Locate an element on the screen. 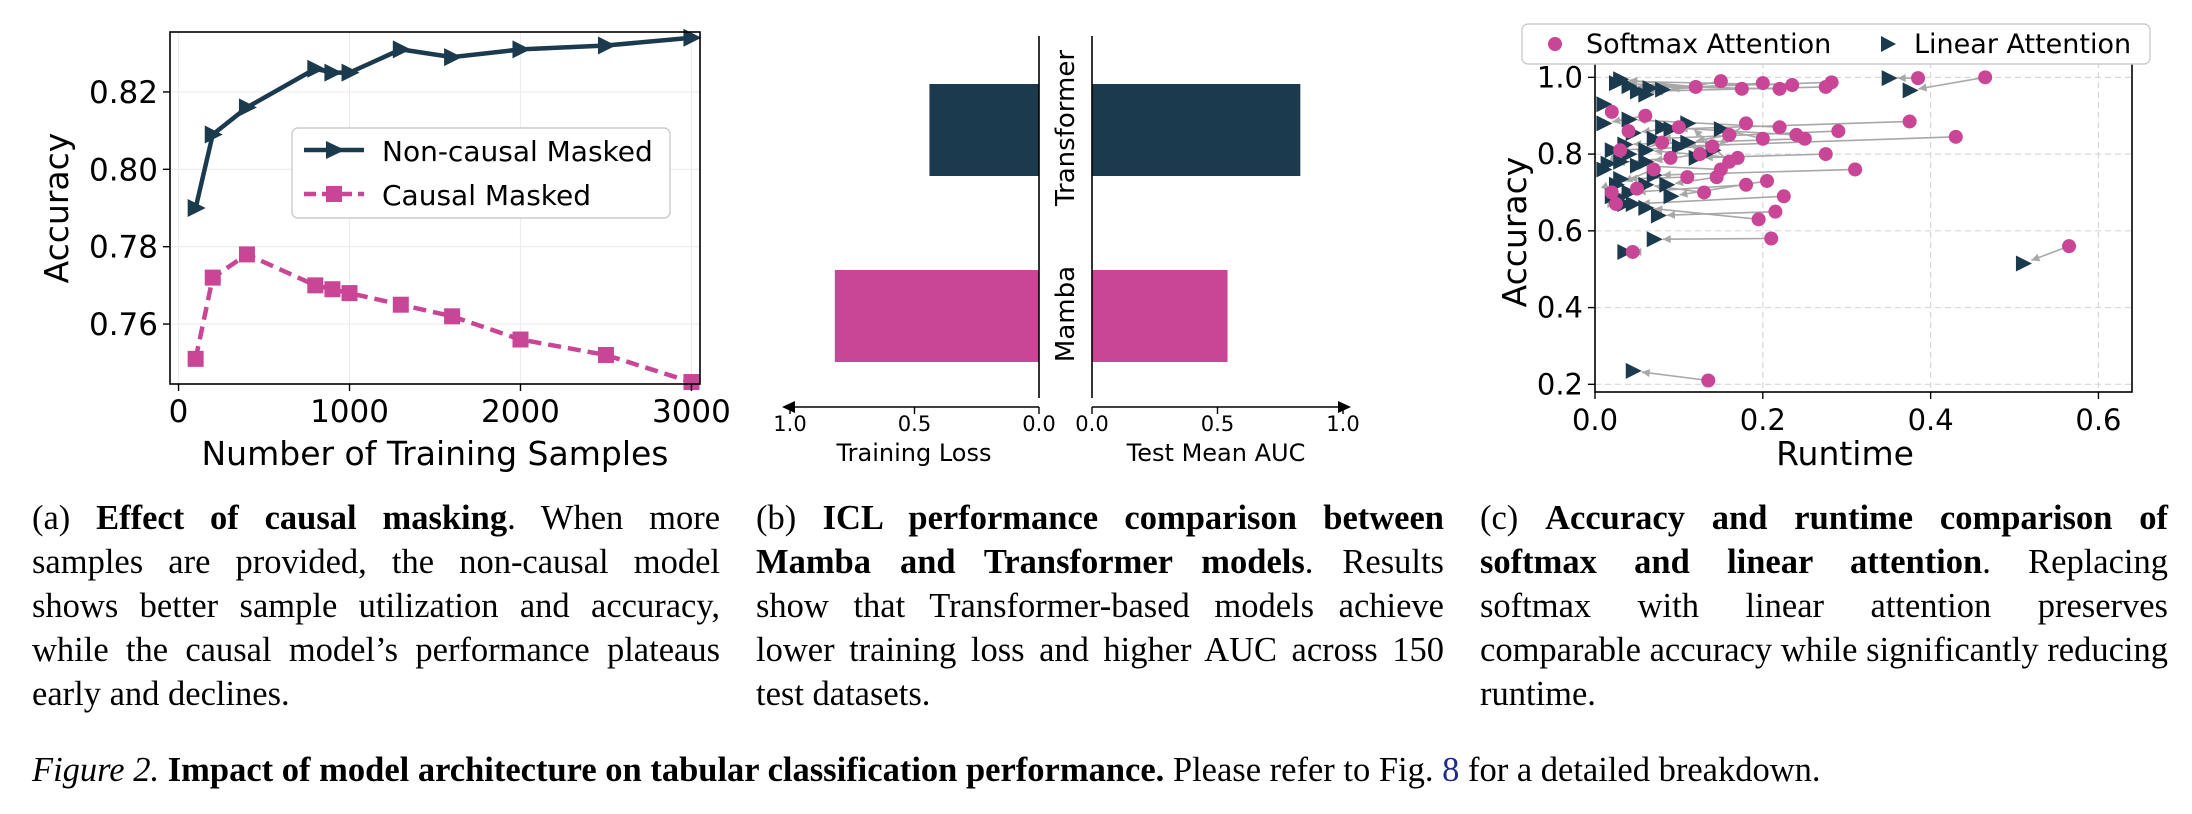  right-axis-label: Test Mean AUC is located at coordinates (1216, 453).